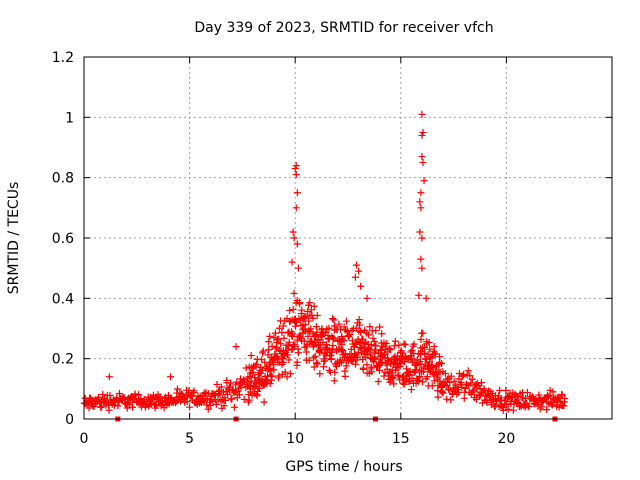 This screenshot has height=480, width=640. What do you see at coordinates (63, 179) in the screenshot?
I see `y-tick-label: 0.8` at bounding box center [63, 179].